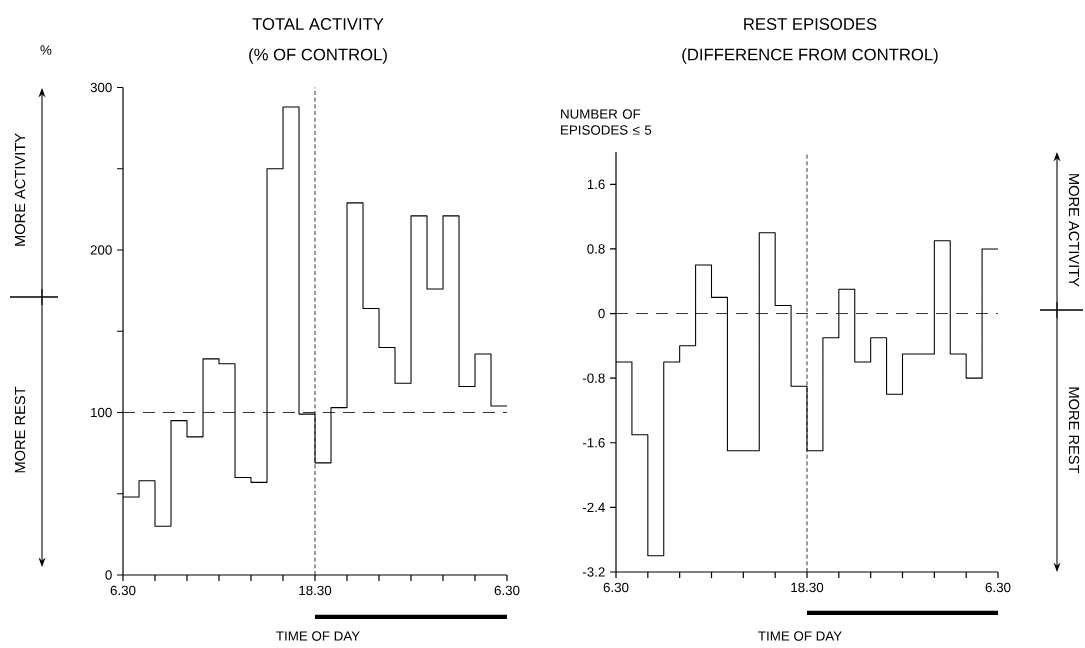 This screenshot has height=648, width=1085. Describe the element at coordinates (596, 184) in the screenshot. I see `y-tick-label: 1.6` at that location.